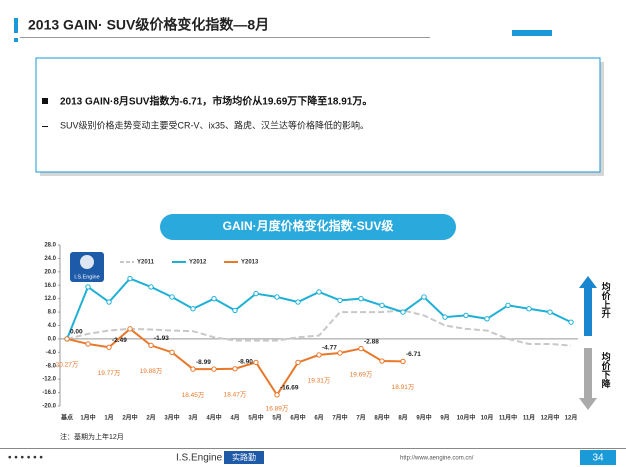  I want to click on x-tick-label: 1月, so click(108, 418).